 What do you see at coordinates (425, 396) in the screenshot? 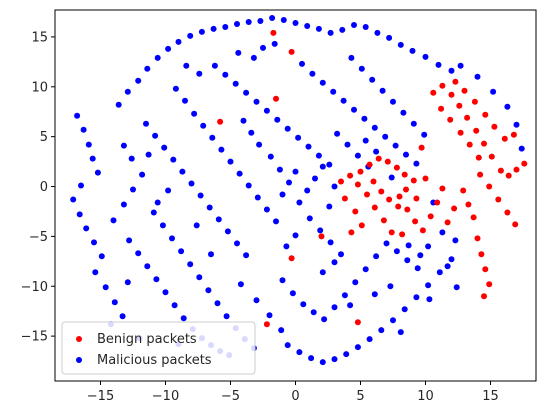
I see `x-tick-label: 10` at bounding box center [425, 396].